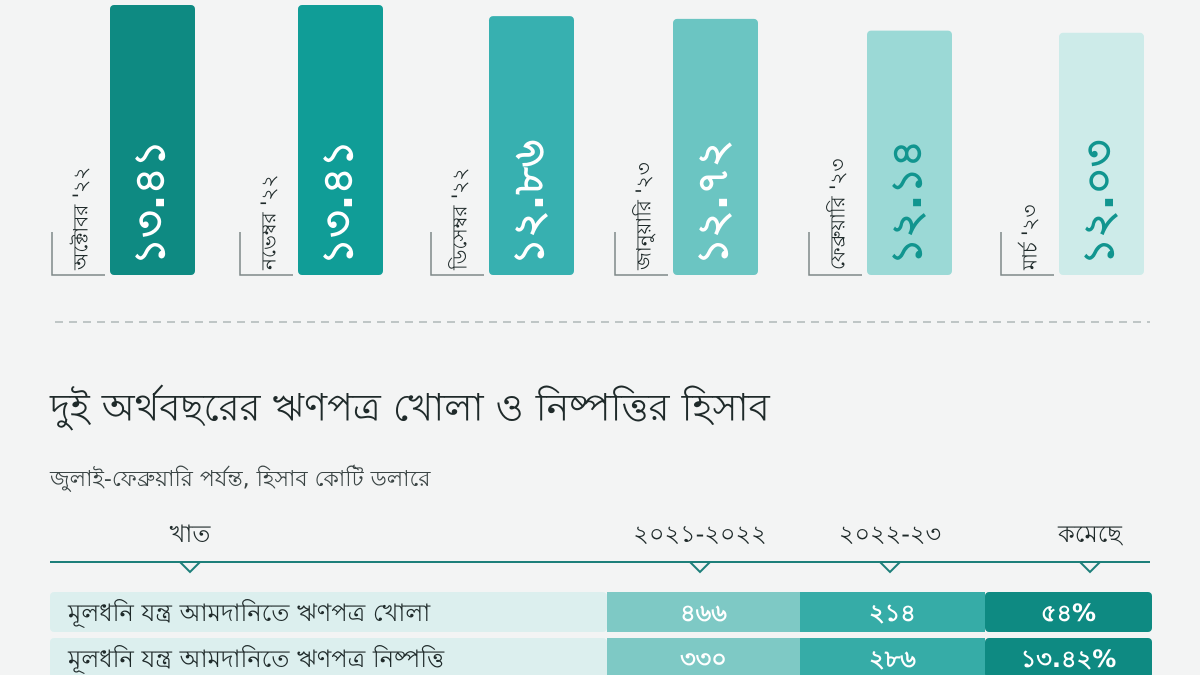 The image size is (1200, 675). What do you see at coordinates (892, 659) in the screenshot?
I see `cell-value: ২৮৬` at bounding box center [892, 659].